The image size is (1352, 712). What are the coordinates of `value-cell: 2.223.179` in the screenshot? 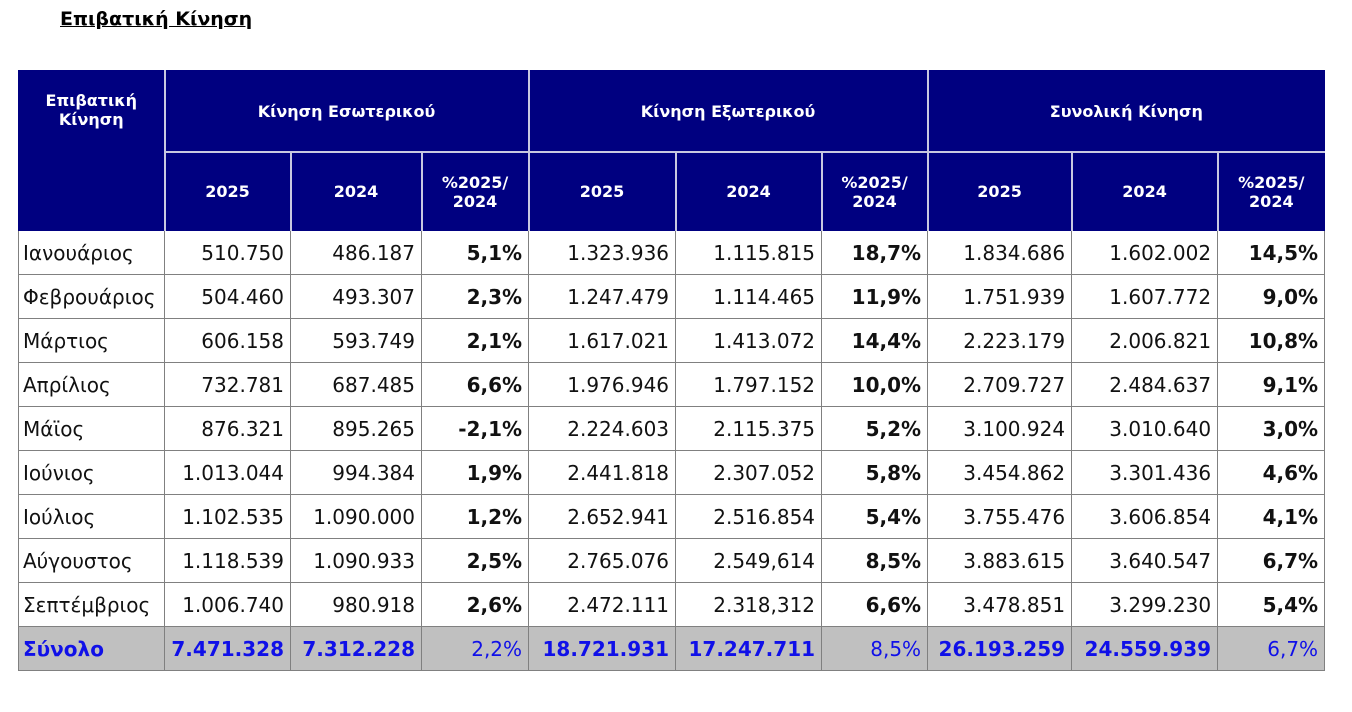 It's located at (1000, 340).